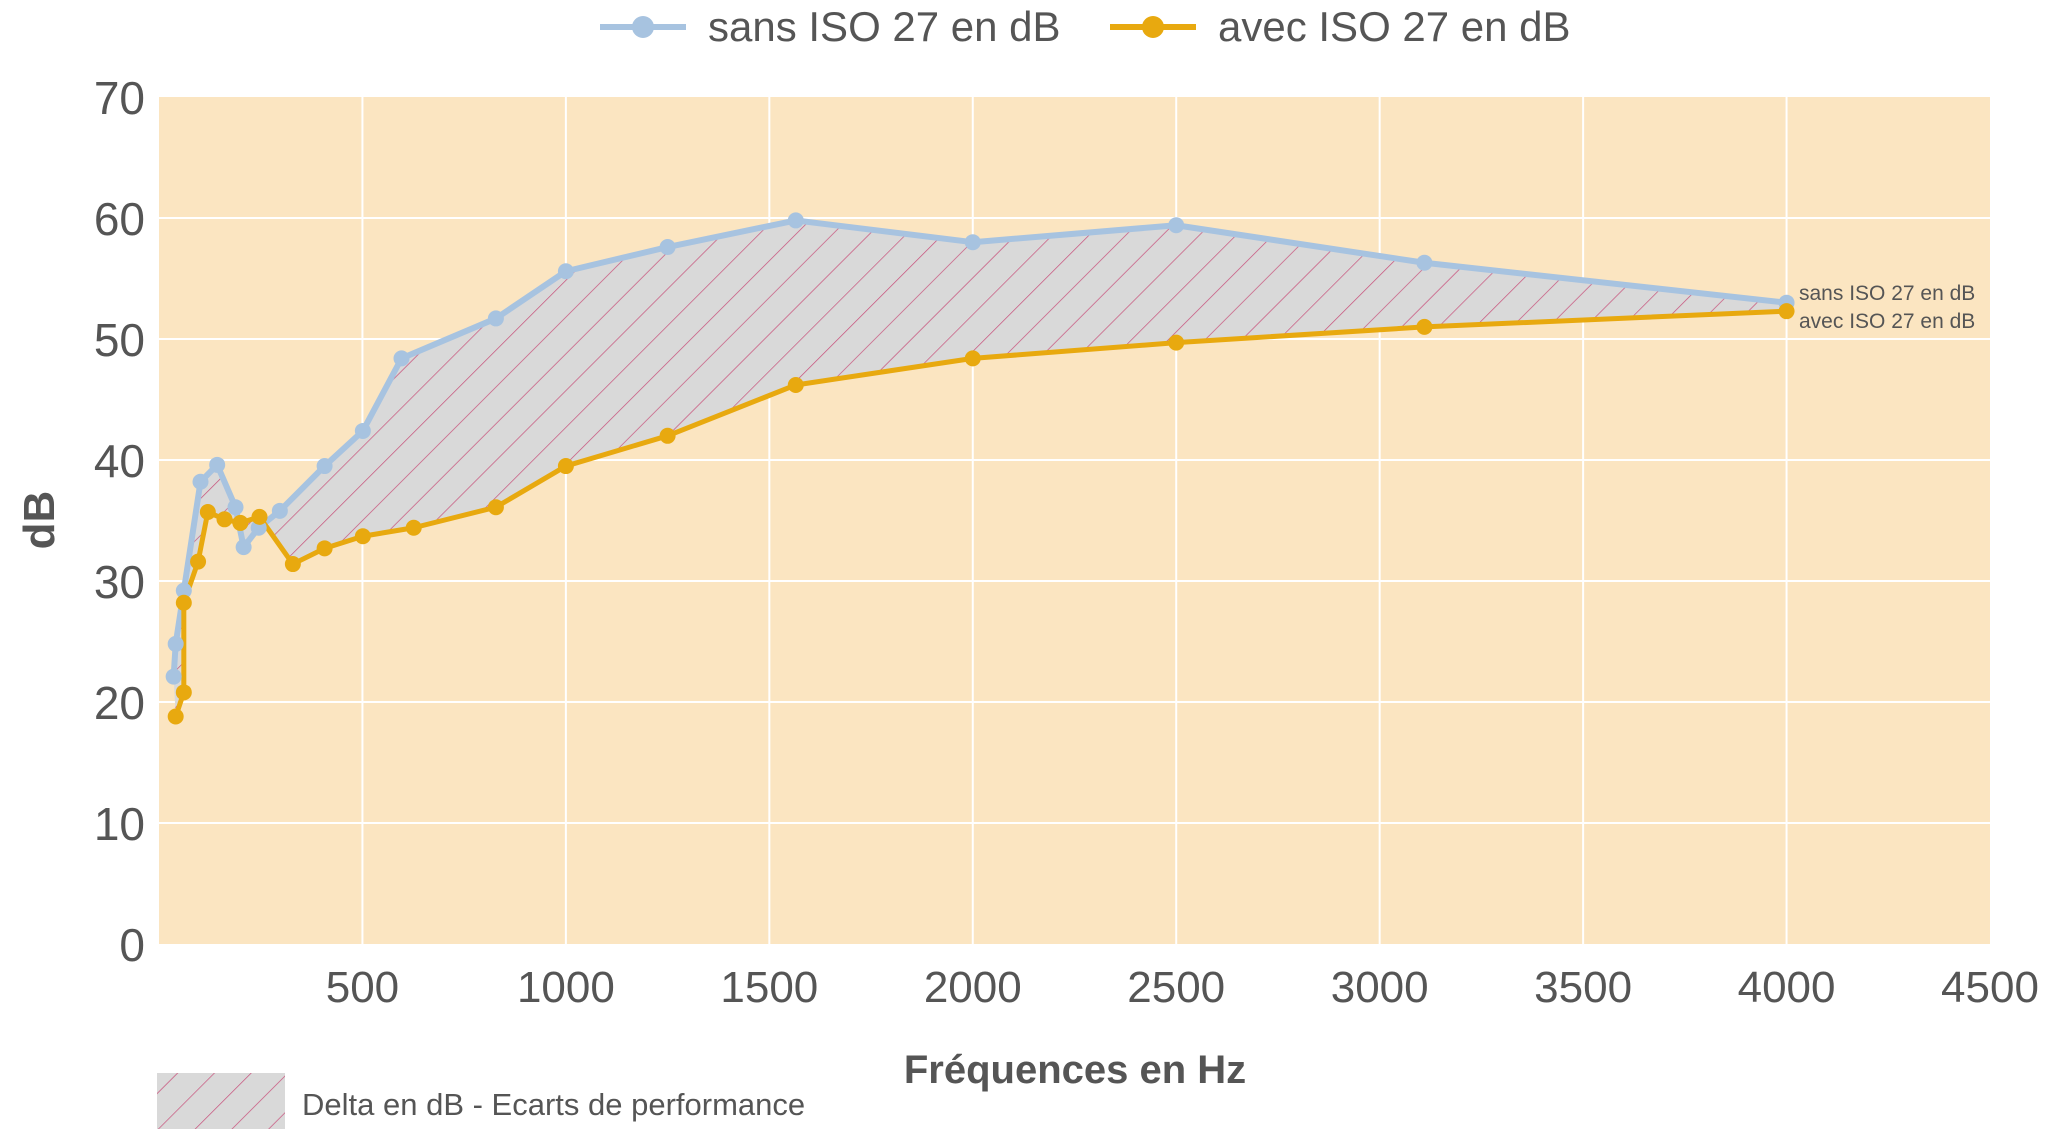 This screenshot has width=2048, height=1142. I want to click on end-label-sans: sans ISO 27 en dB, so click(1887, 293).